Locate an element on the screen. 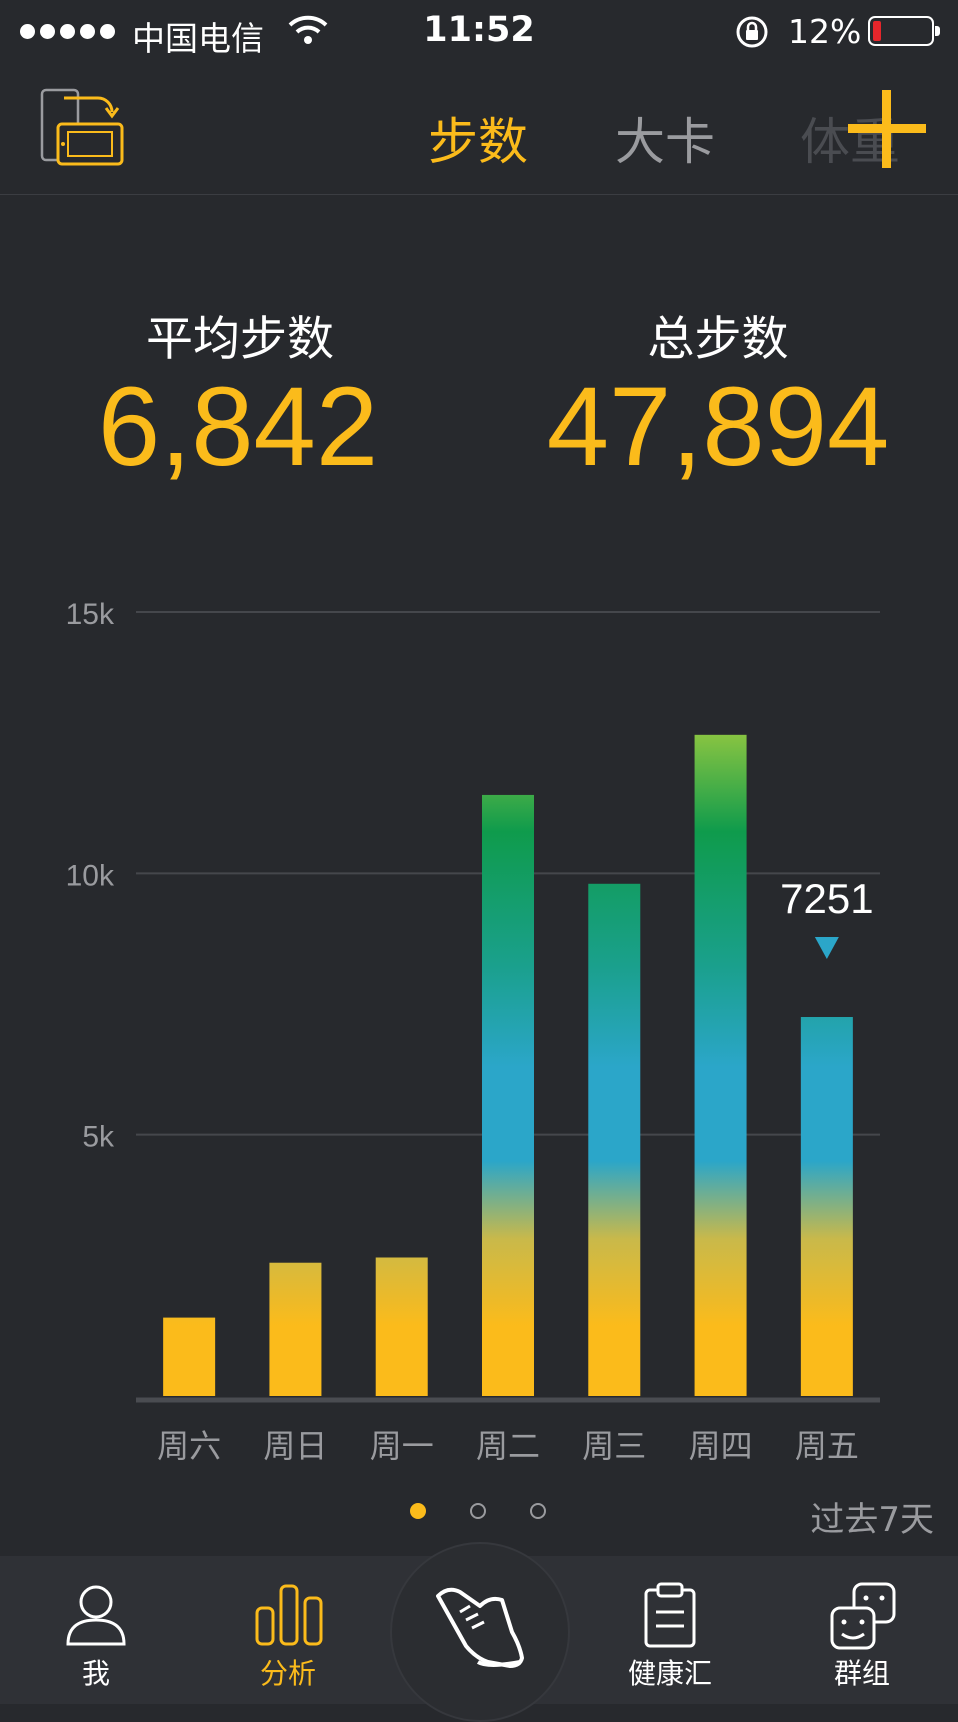 Image resolution: width=958 pixels, height=1722 pixels. top-nav: 步数 大卡 体重 is located at coordinates (479, 129).